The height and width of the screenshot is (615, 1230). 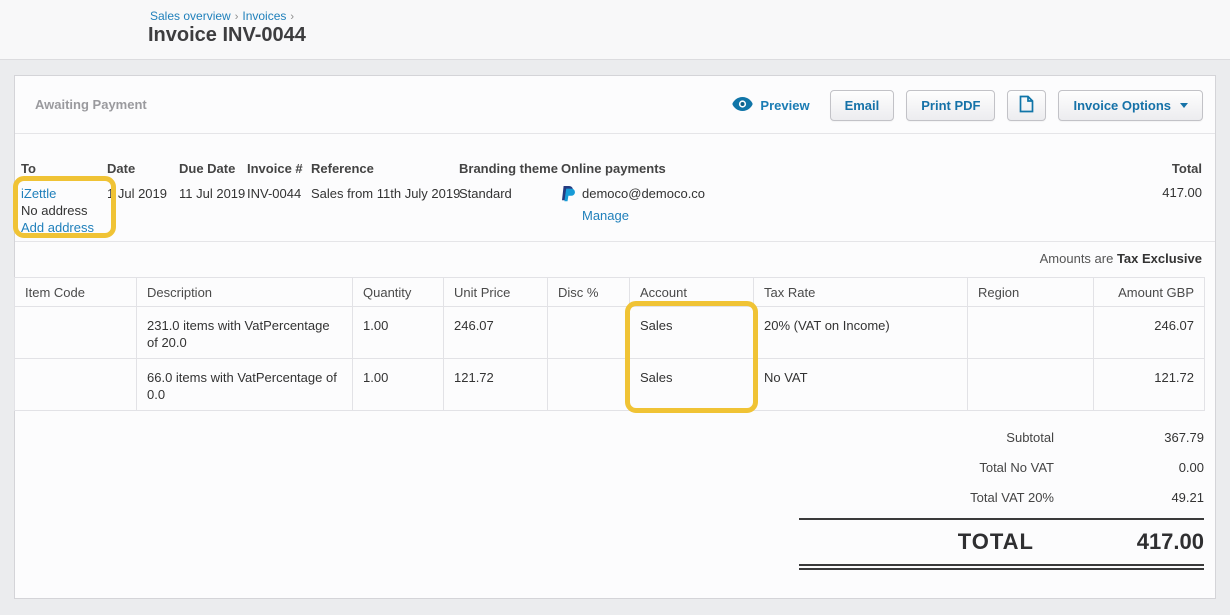 I want to click on amounts-tax-note: Amounts are Tax Exclusive, so click(x=1120, y=258).